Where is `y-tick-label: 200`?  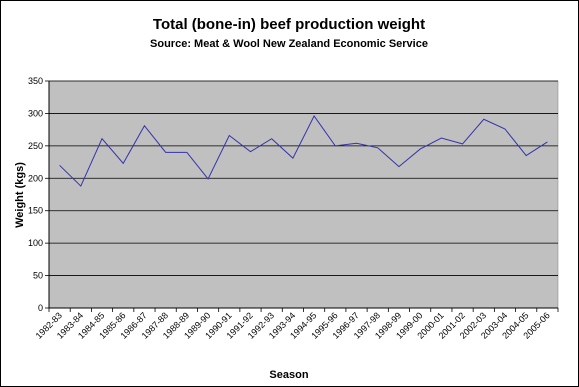 y-tick-label: 200 is located at coordinates (35, 178).